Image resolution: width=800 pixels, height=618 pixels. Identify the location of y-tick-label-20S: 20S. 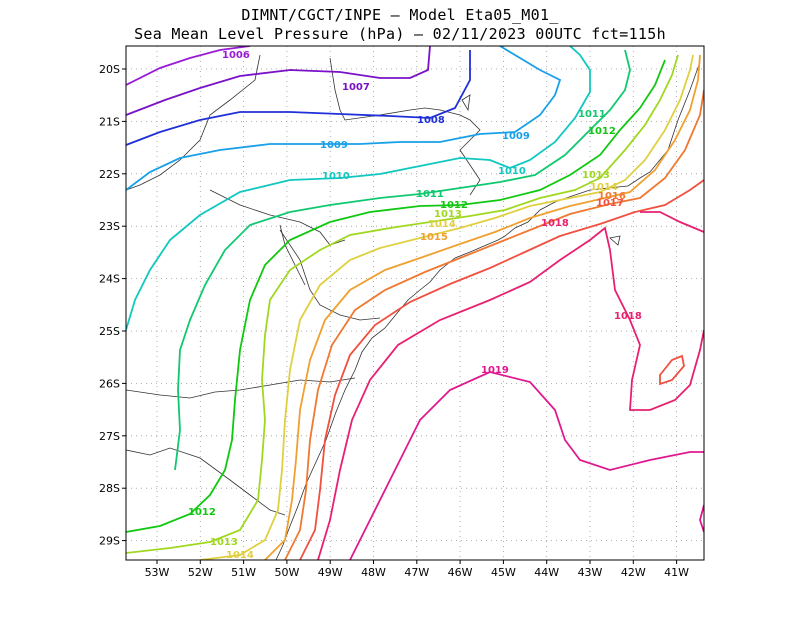
(109, 69).